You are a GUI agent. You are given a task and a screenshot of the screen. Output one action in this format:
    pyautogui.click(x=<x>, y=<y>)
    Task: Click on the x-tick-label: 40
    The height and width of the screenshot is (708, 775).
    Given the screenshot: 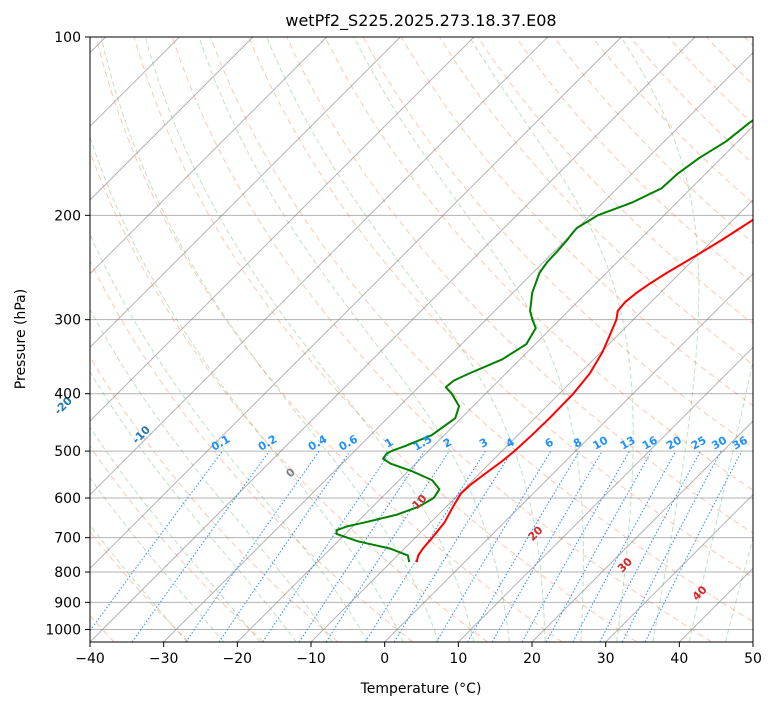 What is the action you would take?
    pyautogui.click(x=679, y=659)
    